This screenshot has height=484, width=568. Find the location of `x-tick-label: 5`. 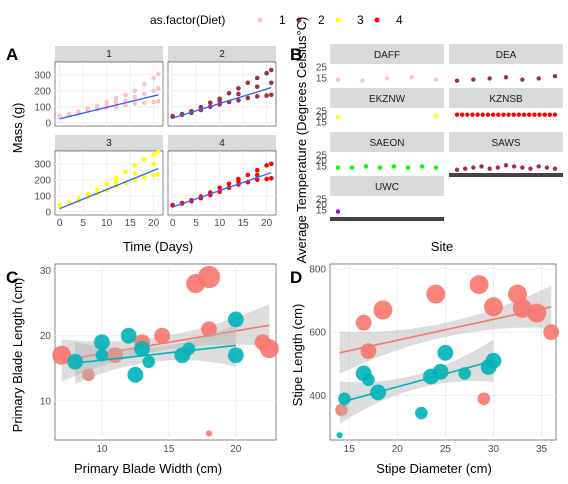

x-tick-label: 5 is located at coordinates (196, 223).